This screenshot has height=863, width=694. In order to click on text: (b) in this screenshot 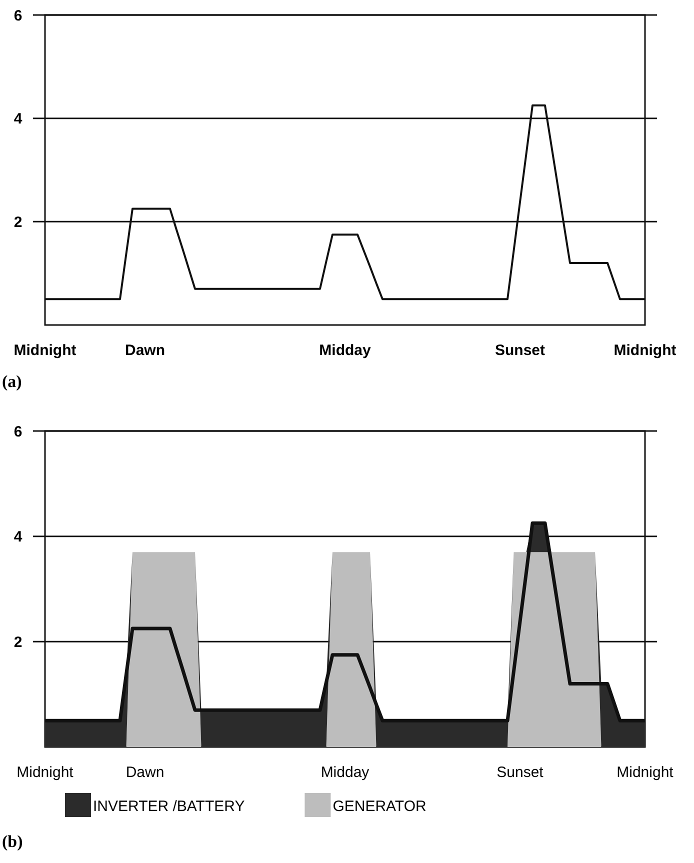, I will do `click(12, 841)`.